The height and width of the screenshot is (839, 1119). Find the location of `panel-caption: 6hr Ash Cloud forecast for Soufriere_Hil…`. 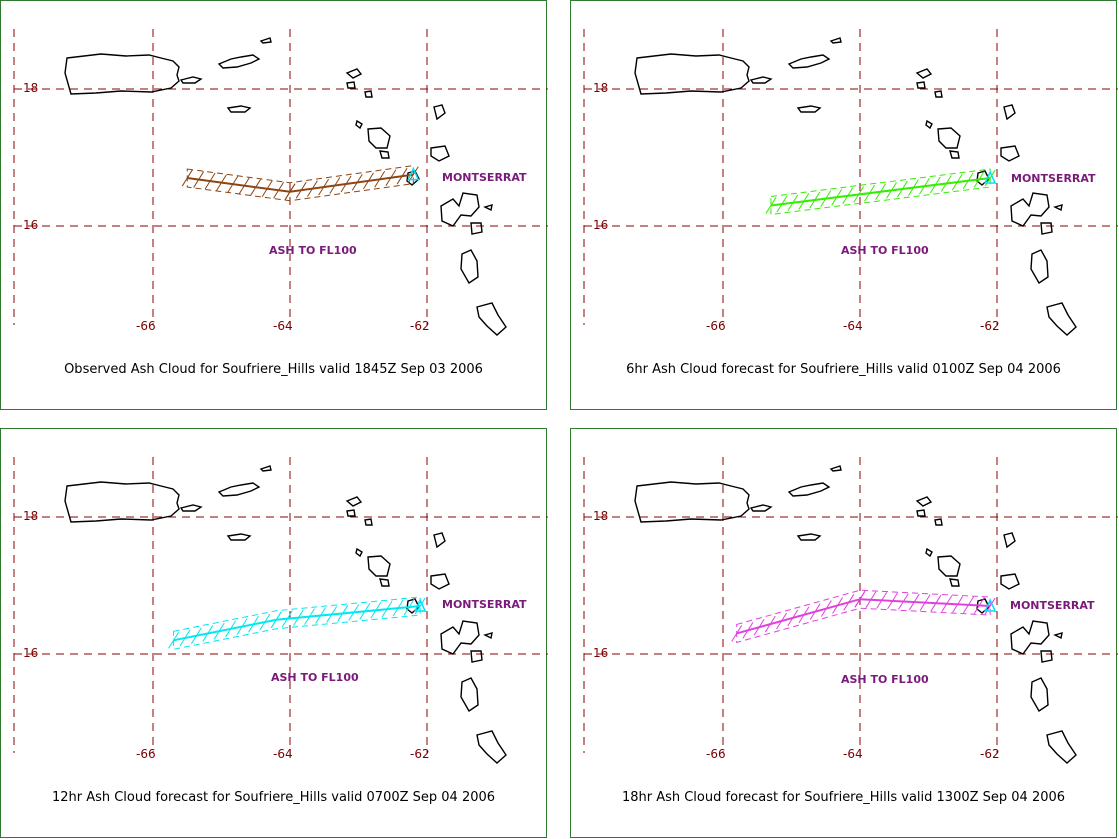

panel-caption: 6hr Ash Cloud forecast for Soufriere_Hil… is located at coordinates (843, 369).